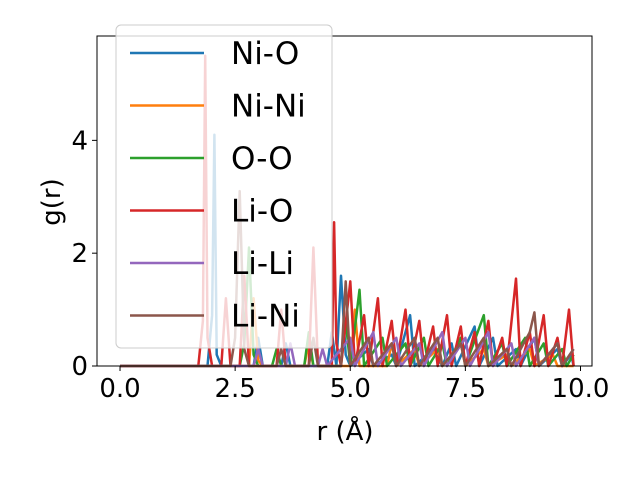 The image size is (640, 485). Describe the element at coordinates (52, 201) in the screenshot. I see `y-axis-label: g(r)` at that location.